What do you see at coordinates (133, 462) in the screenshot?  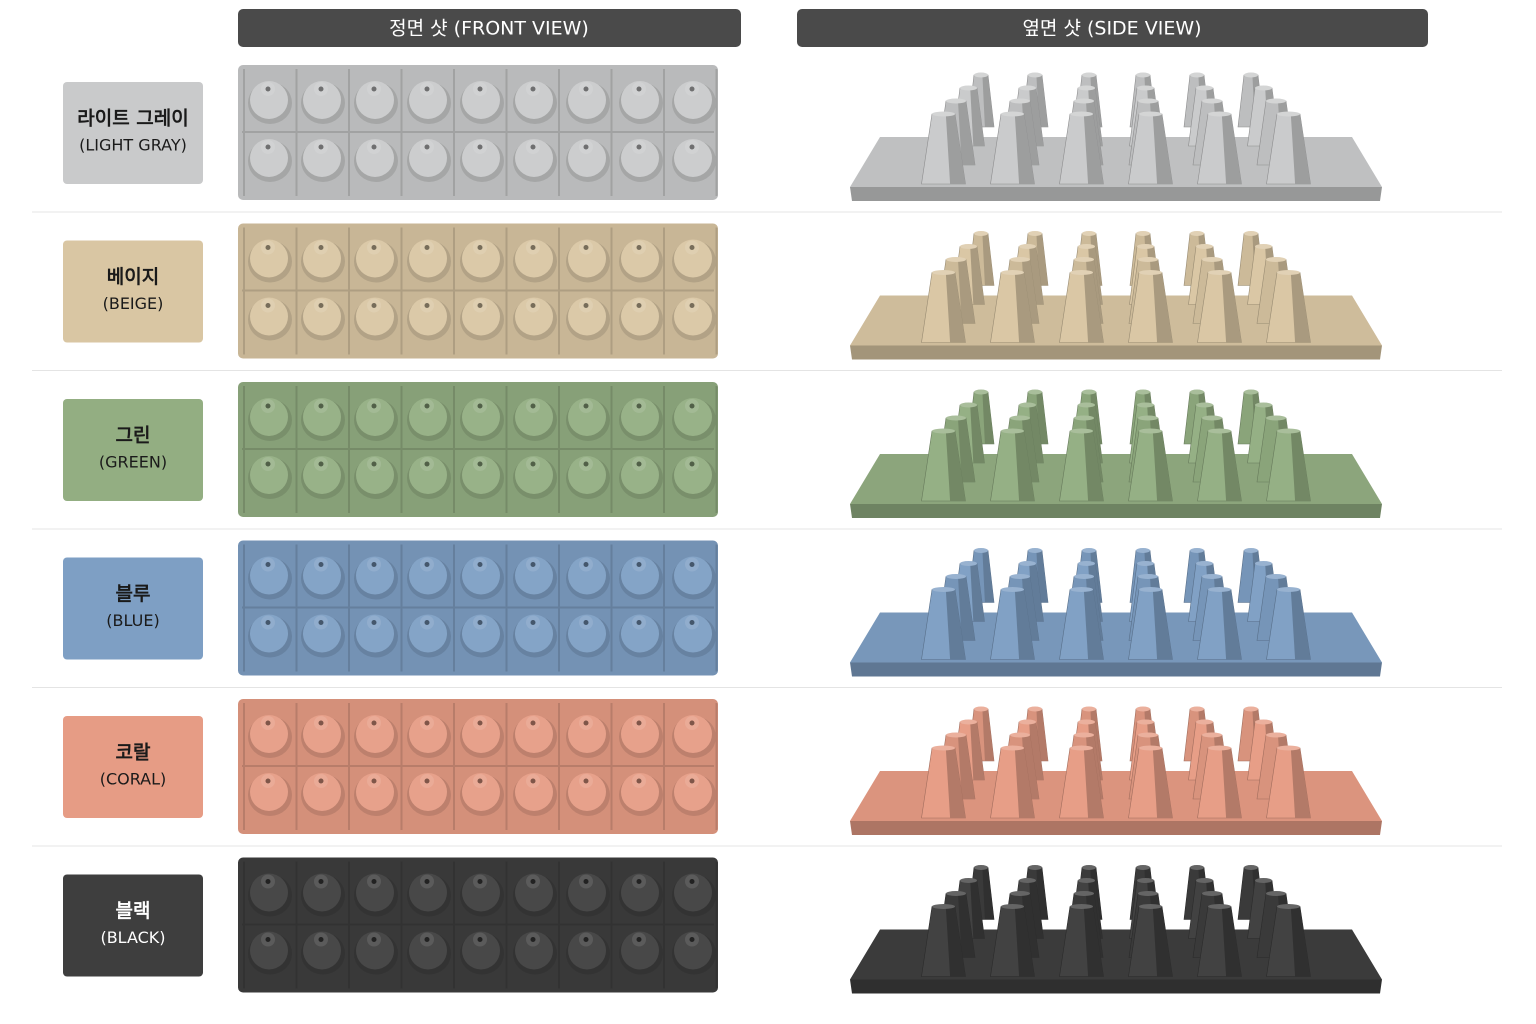 I see `color-name-en: (GREEN)` at bounding box center [133, 462].